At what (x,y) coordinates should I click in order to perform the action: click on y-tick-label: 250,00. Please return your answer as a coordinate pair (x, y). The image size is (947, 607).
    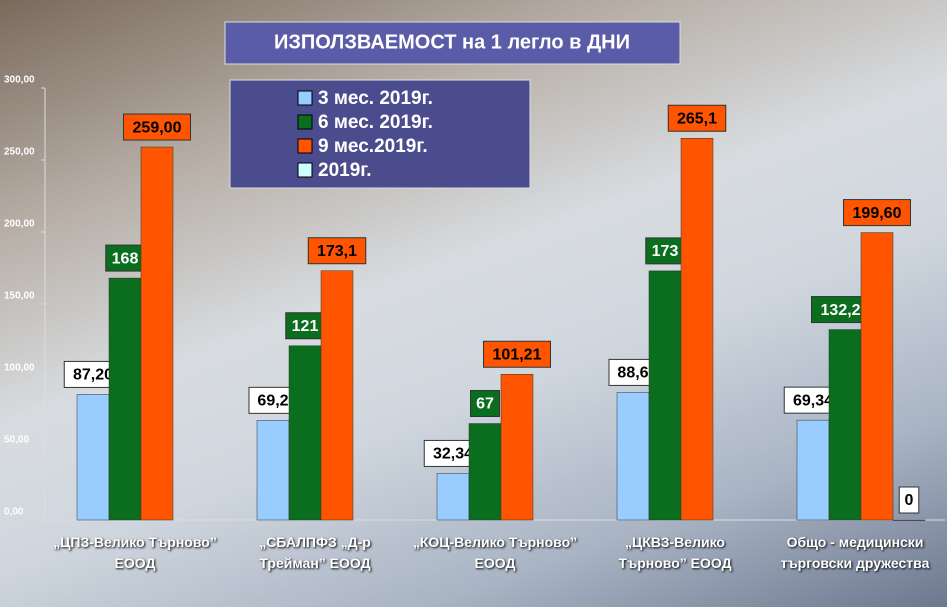
    Looking at the image, I should click on (19, 152).